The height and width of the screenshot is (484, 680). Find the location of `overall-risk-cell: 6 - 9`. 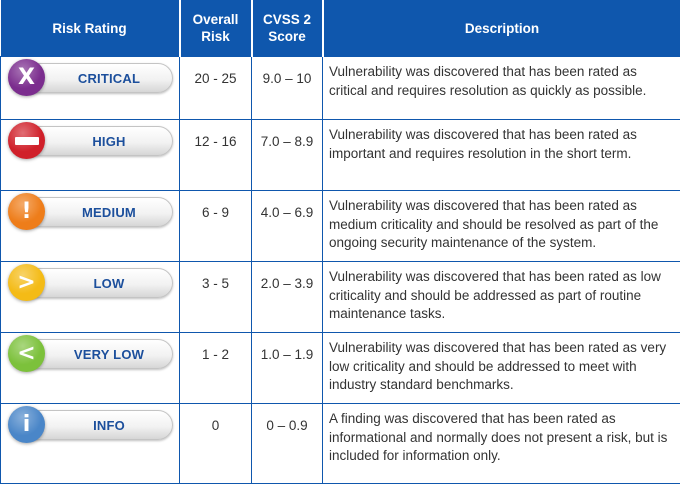

overall-risk-cell: 6 - 9 is located at coordinates (215, 226).